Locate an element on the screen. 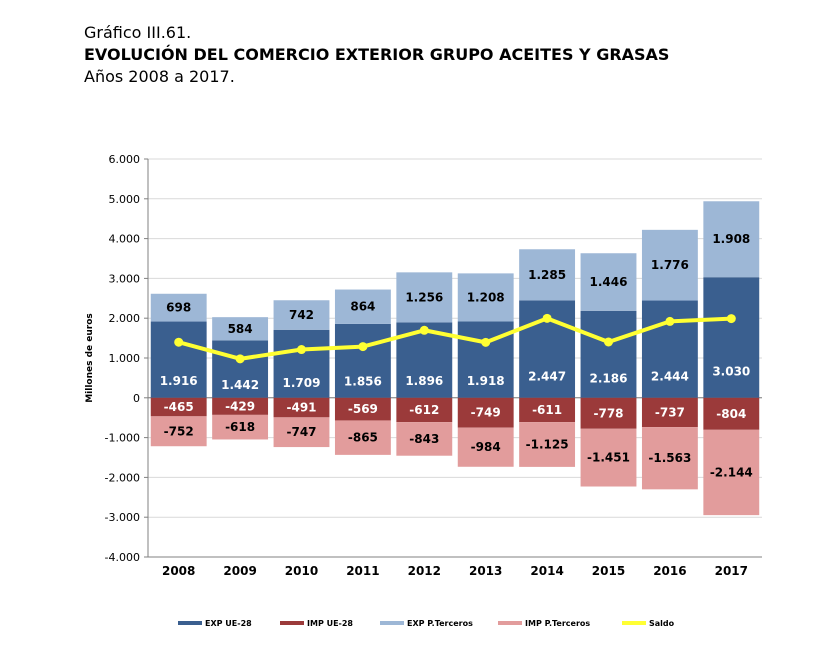 Image resolution: width=840 pixels, height=652 pixels. label-exp-pterceros: 742 is located at coordinates (301, 315).